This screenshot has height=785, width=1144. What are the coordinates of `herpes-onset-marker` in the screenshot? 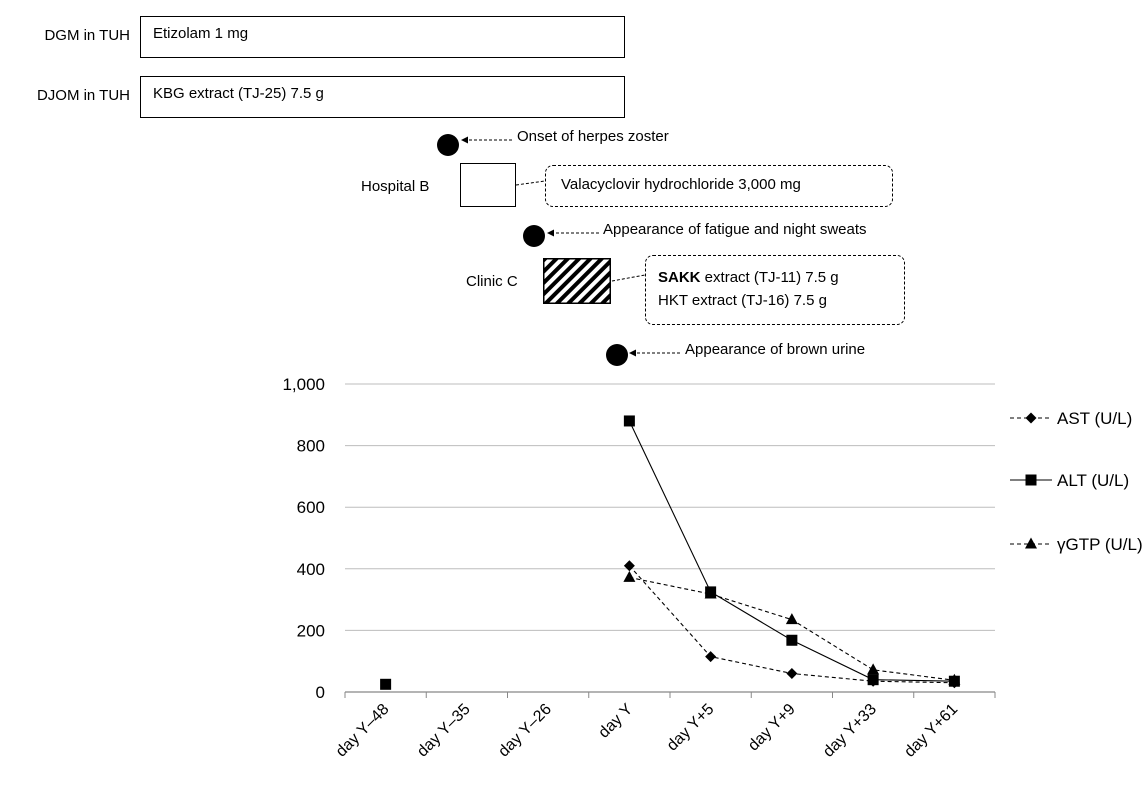 It's located at (448, 145).